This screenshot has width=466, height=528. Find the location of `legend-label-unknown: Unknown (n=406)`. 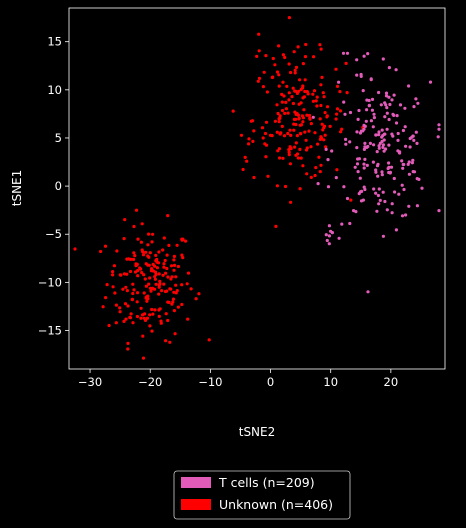

legend-label-unknown: Unknown (n=406) is located at coordinates (276, 504).